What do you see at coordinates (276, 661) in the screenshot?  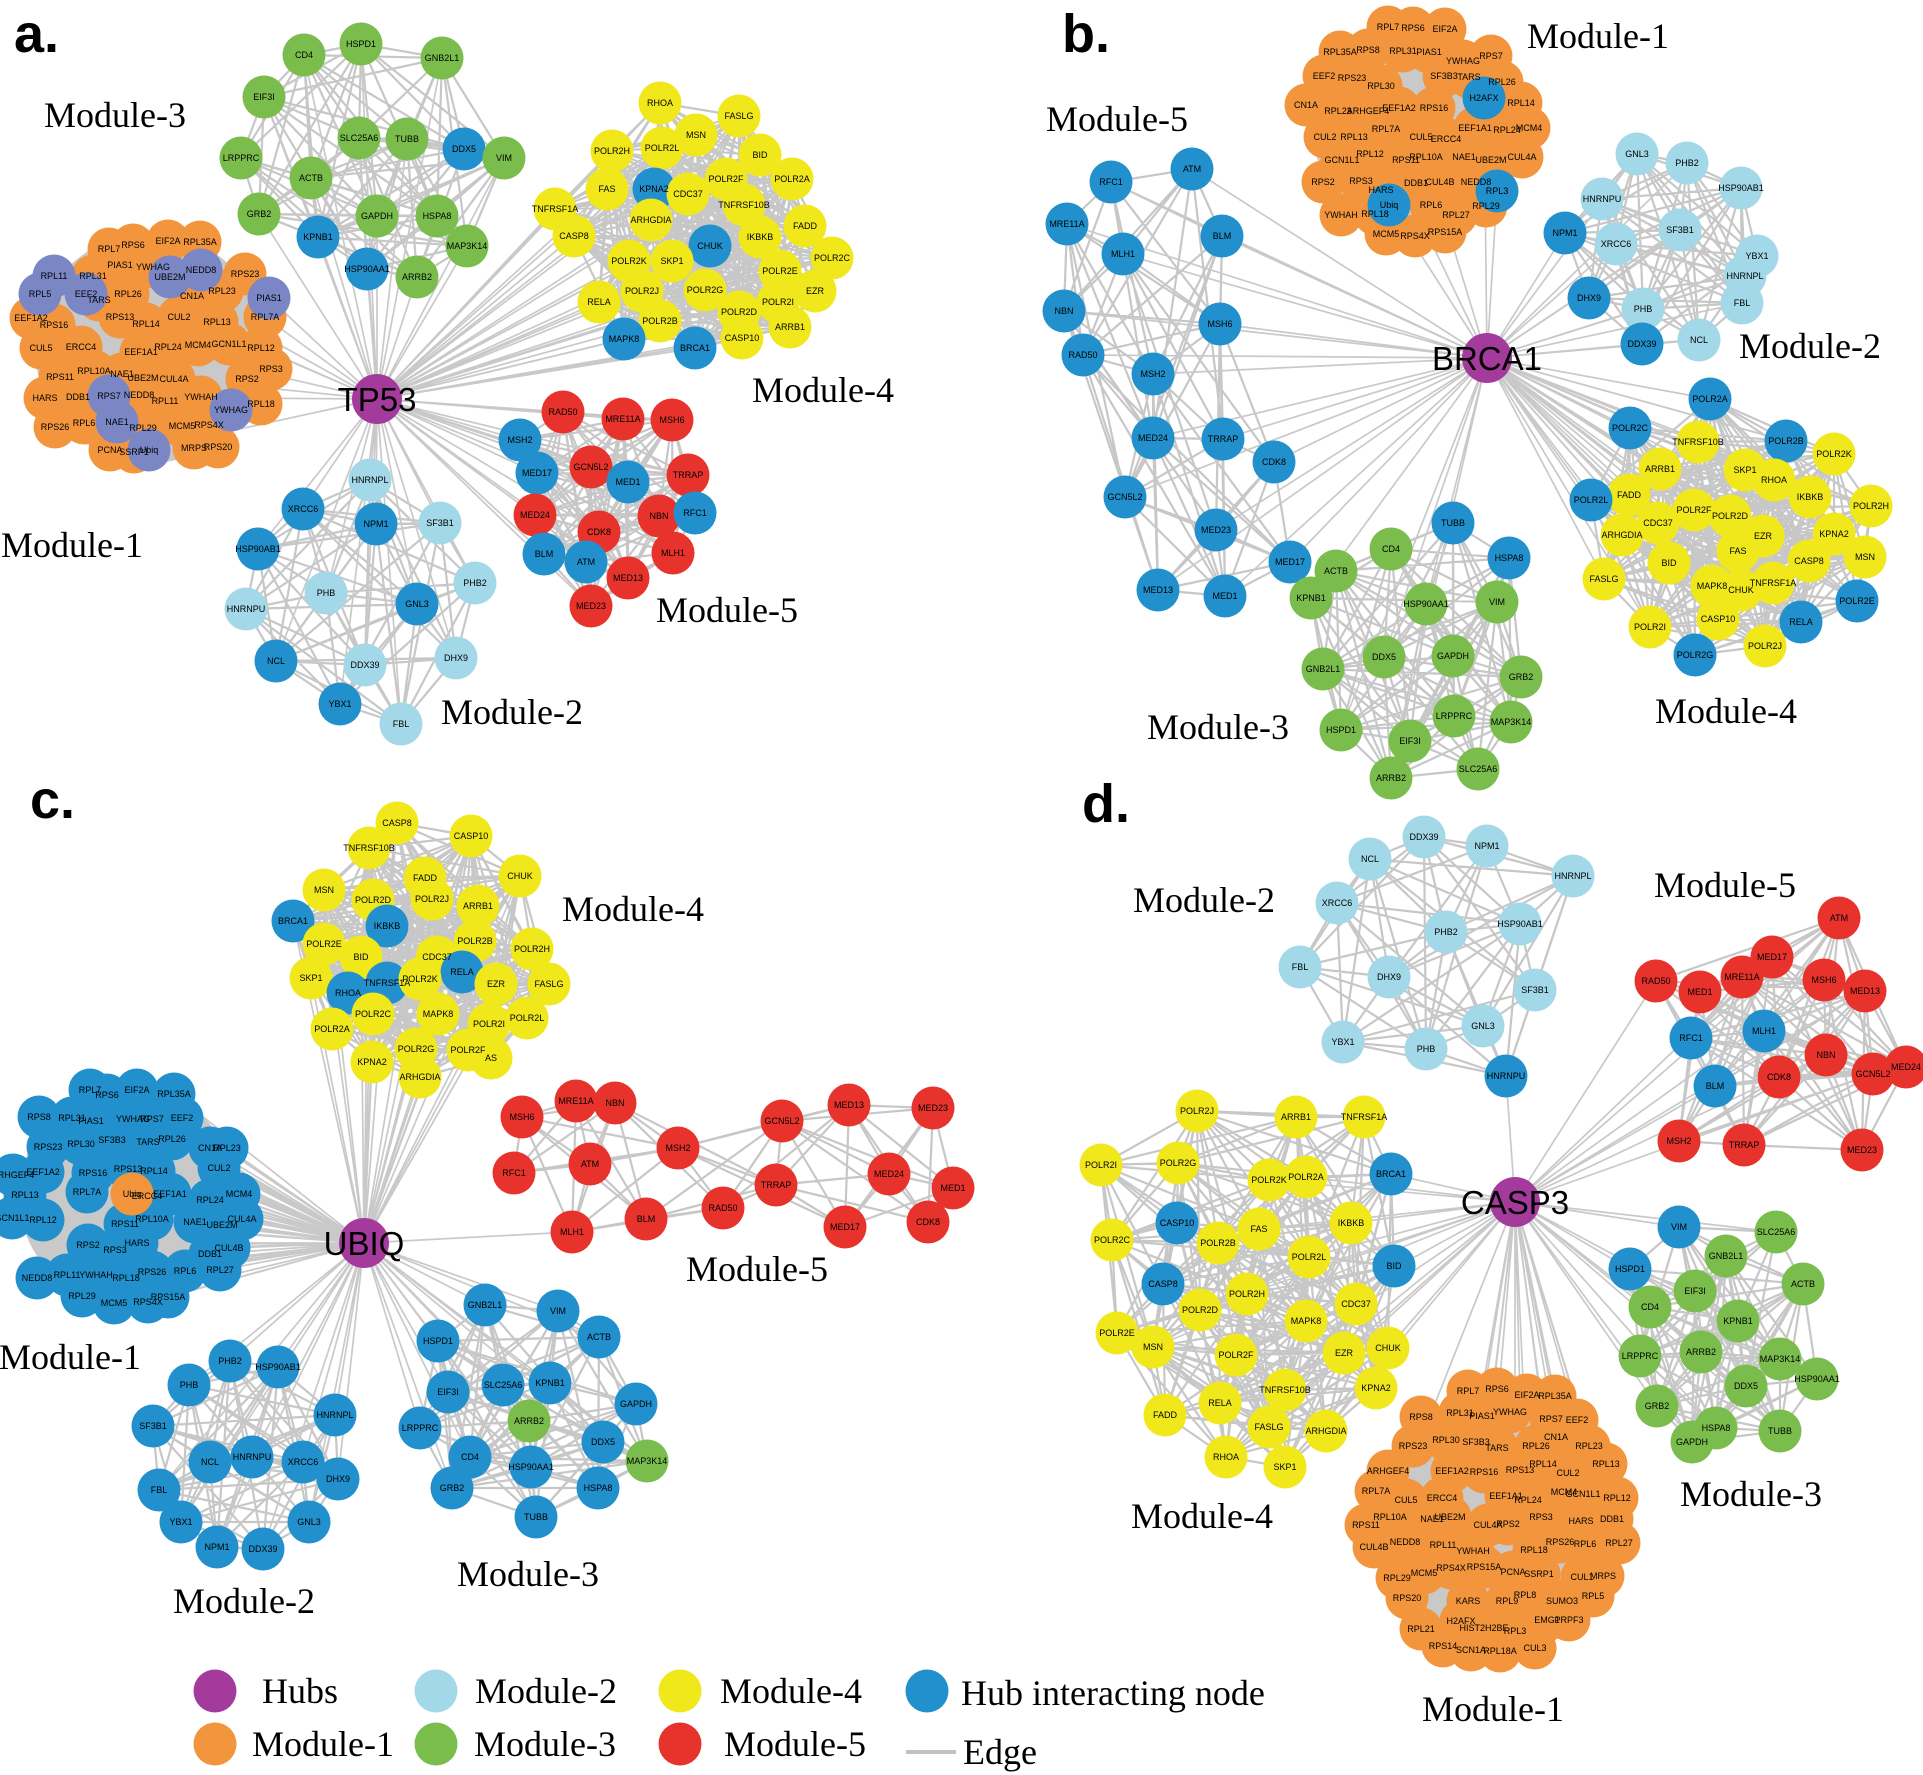 I see `svg-text: NCL` at bounding box center [276, 661].